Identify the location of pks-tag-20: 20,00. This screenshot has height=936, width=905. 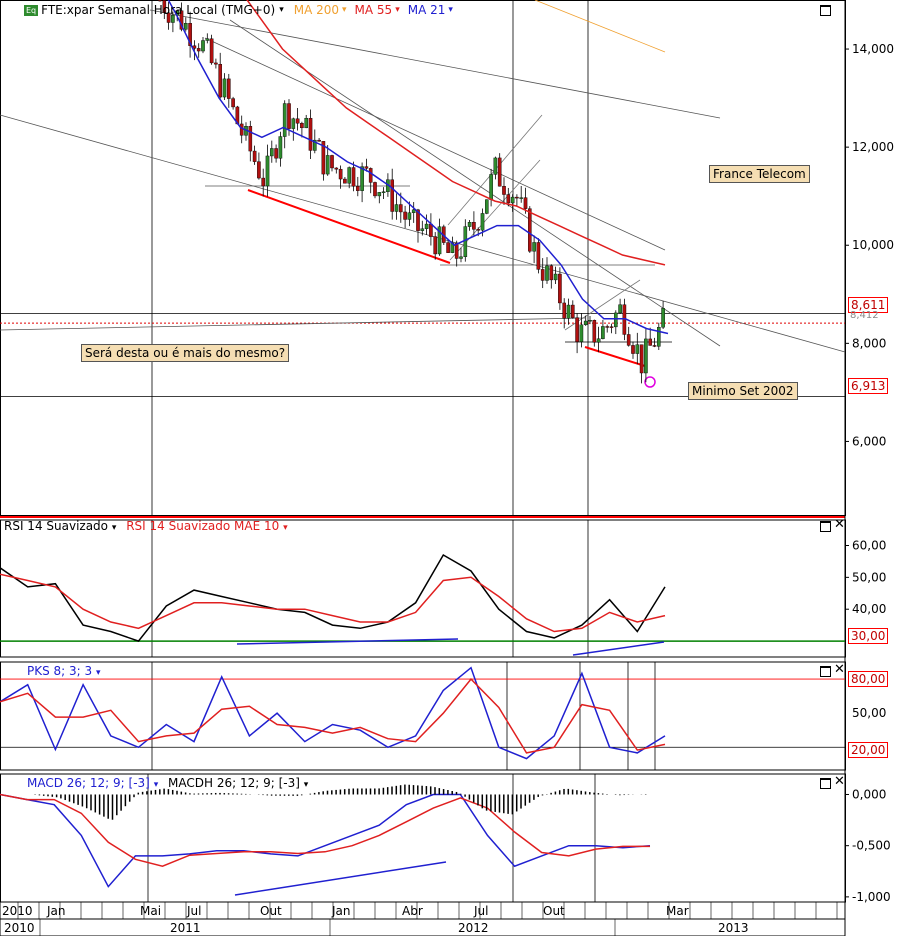
(868, 750).